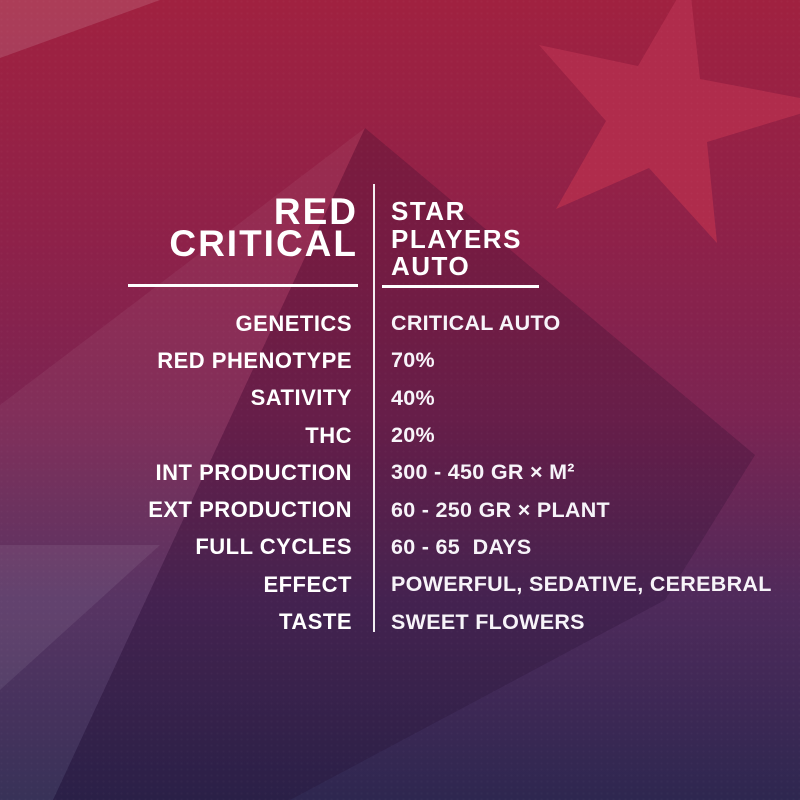 The height and width of the screenshot is (800, 800). I want to click on spec-row: EFFECT POWERFUL, SEDATIVE, CEREBRAL, so click(400, 584).